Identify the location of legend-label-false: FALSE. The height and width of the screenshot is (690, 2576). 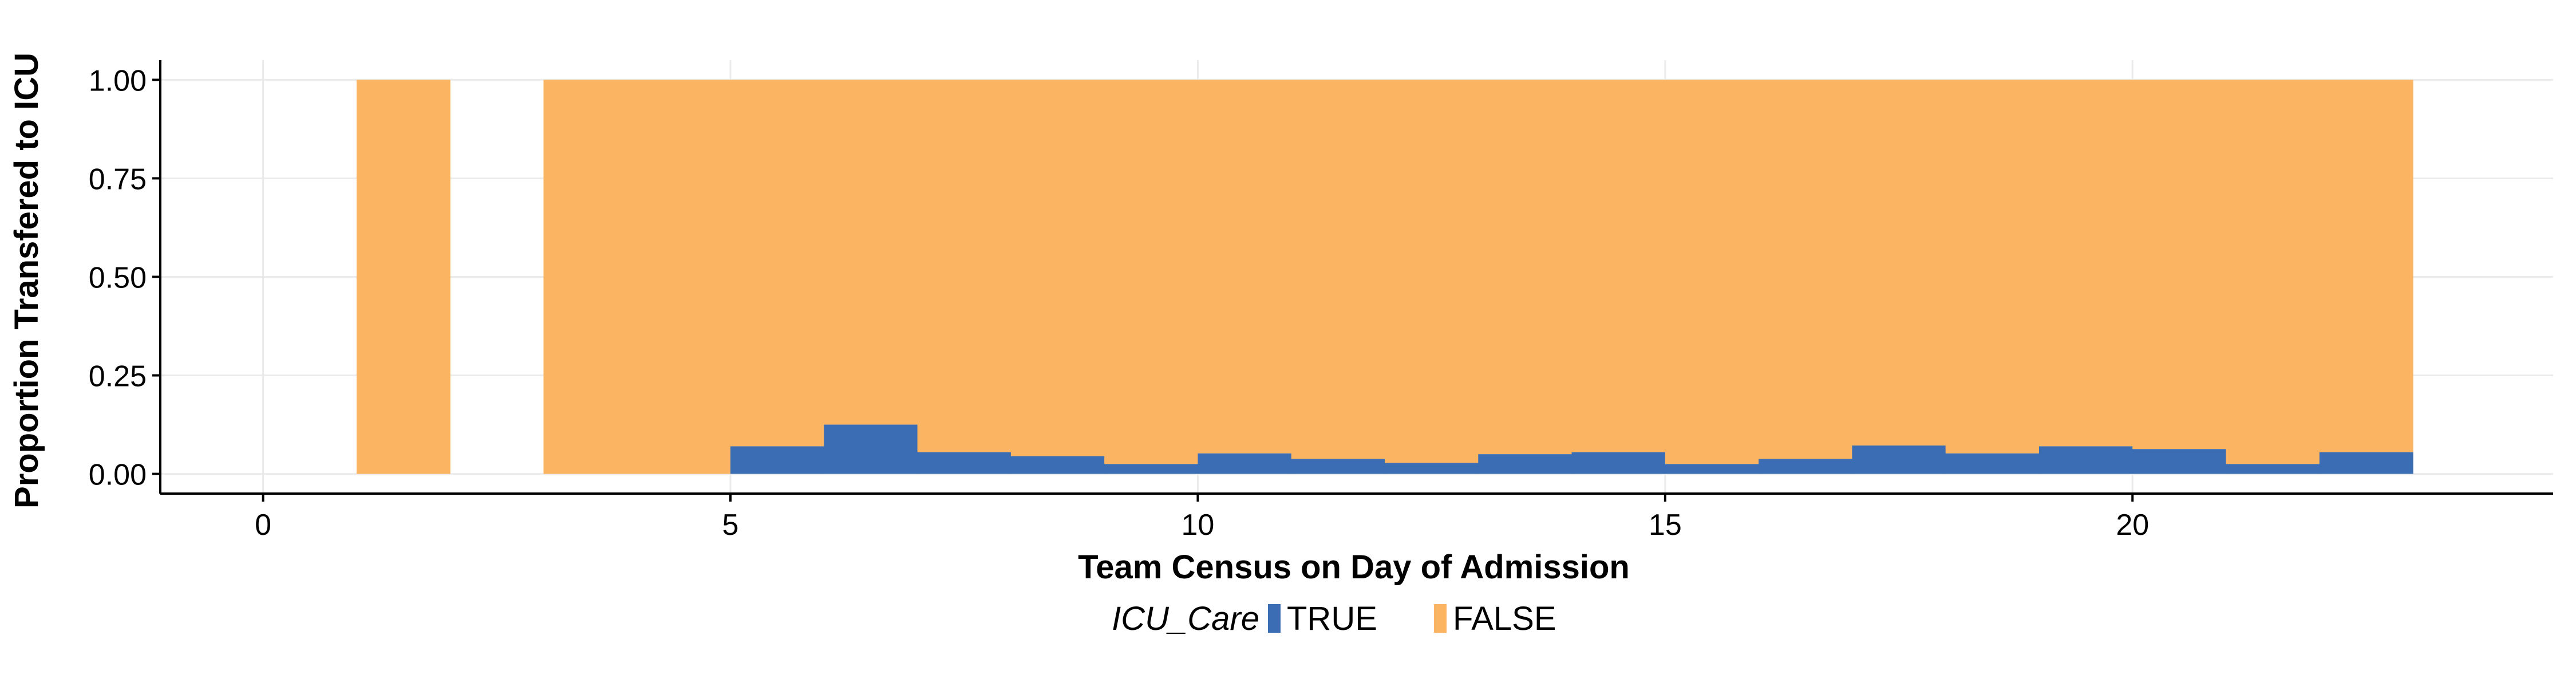
(1504, 618).